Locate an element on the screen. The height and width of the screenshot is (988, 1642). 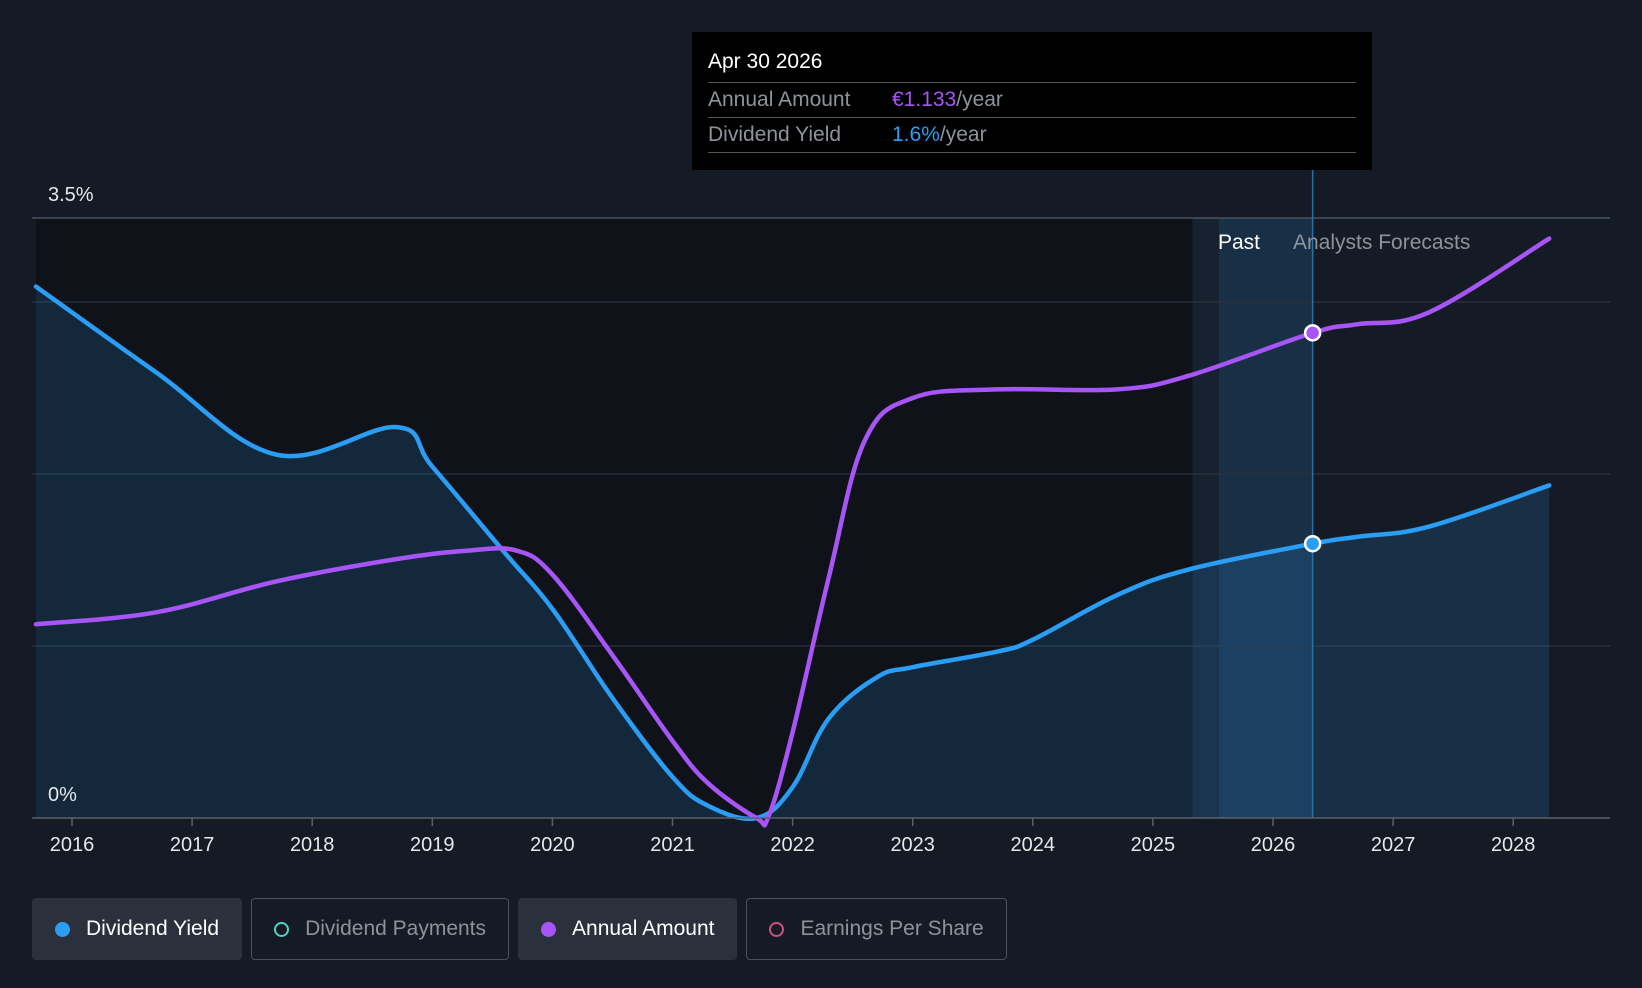
annual-amount-marker is located at coordinates (1312, 333).